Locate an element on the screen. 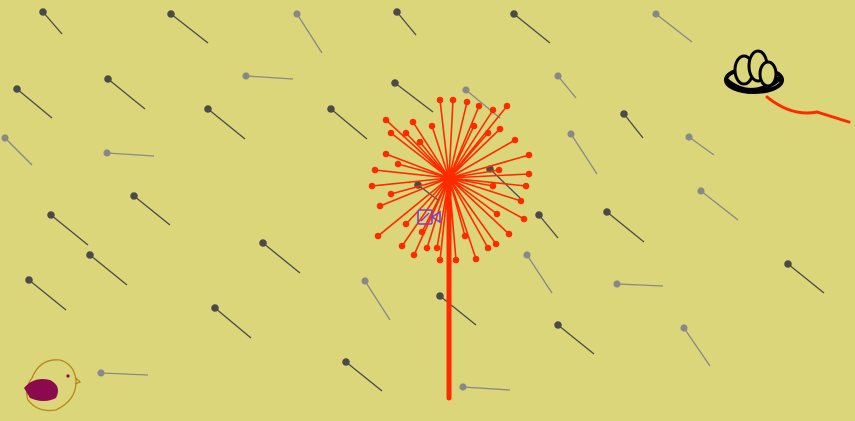  dandelion-plant is located at coordinates (450, 248).